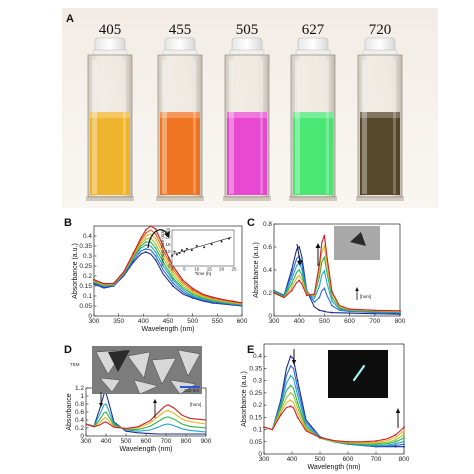 The height and width of the screenshot is (474, 474). Describe the element at coordinates (206, 441) in the screenshot. I see `x-tick-label: 900` at that location.